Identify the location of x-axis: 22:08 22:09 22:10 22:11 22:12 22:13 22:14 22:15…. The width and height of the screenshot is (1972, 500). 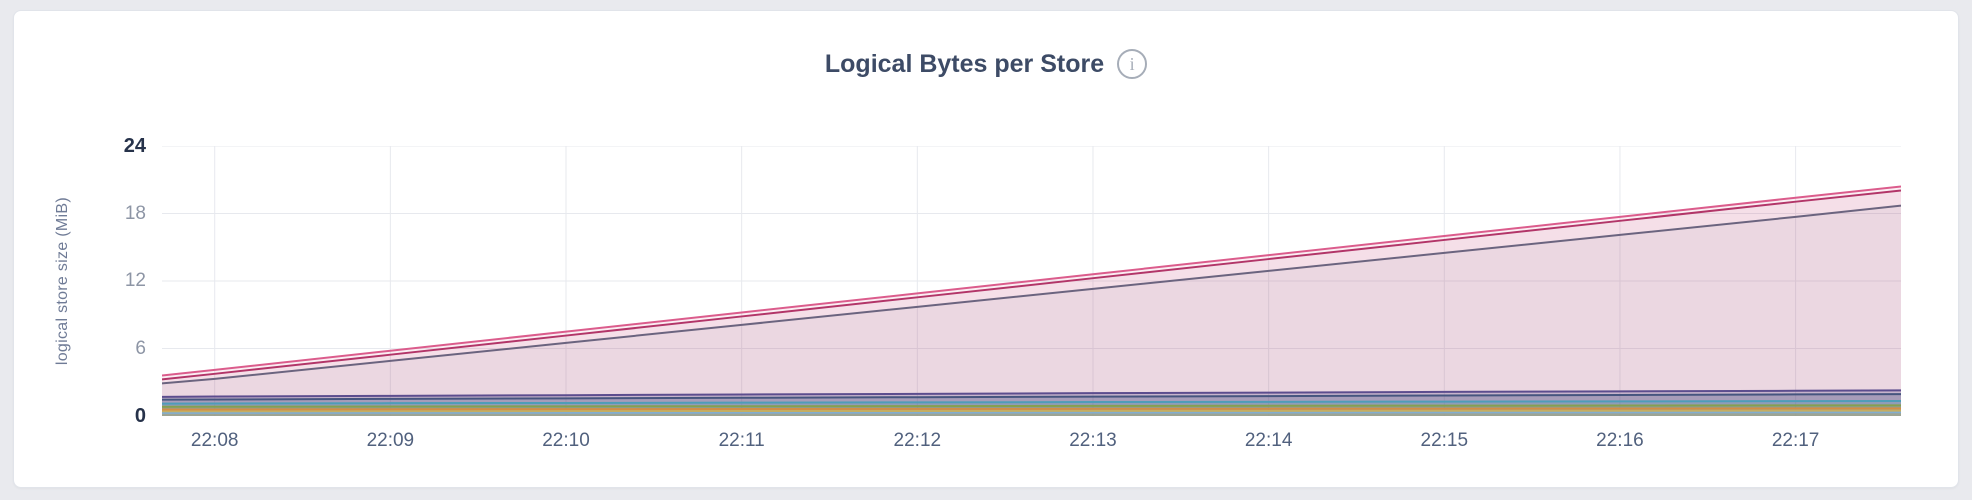
(1031, 437).